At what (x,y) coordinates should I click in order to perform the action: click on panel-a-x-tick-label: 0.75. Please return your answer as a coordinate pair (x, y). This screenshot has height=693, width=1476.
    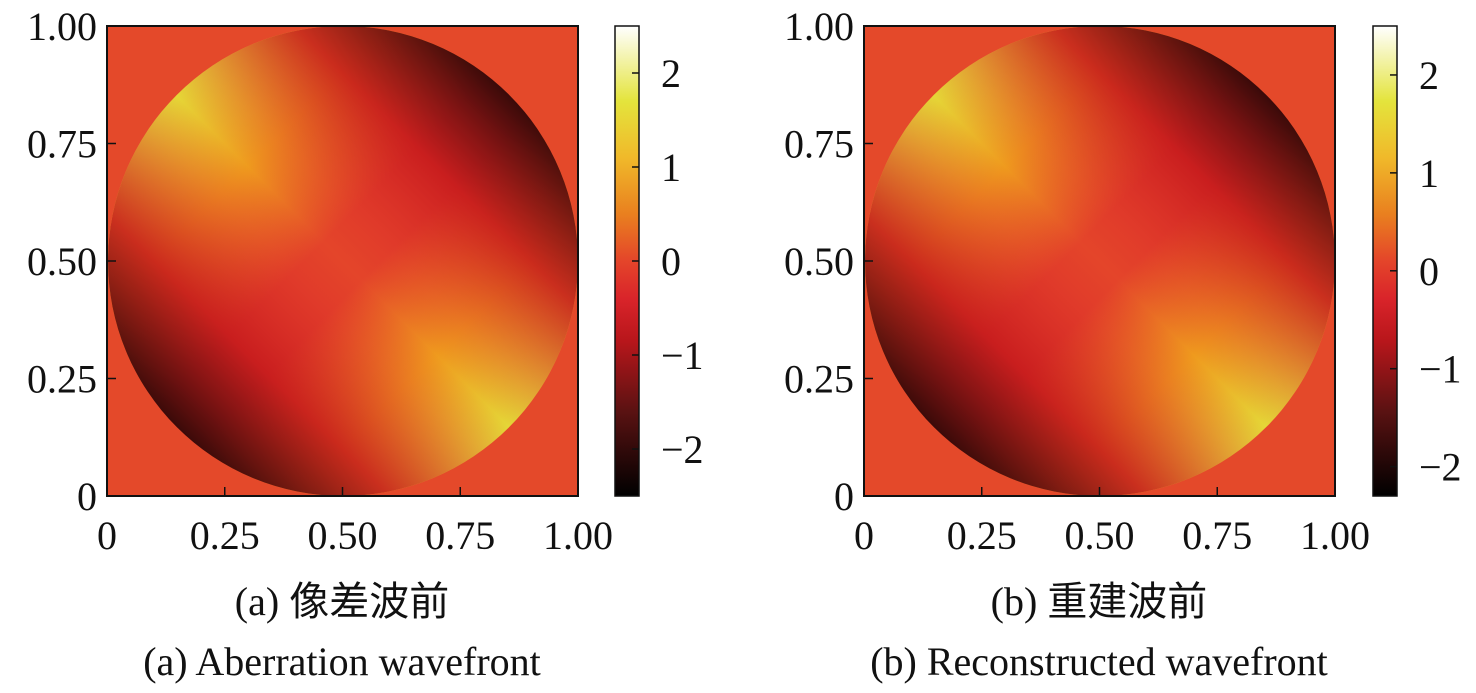
    Looking at the image, I should click on (460, 535).